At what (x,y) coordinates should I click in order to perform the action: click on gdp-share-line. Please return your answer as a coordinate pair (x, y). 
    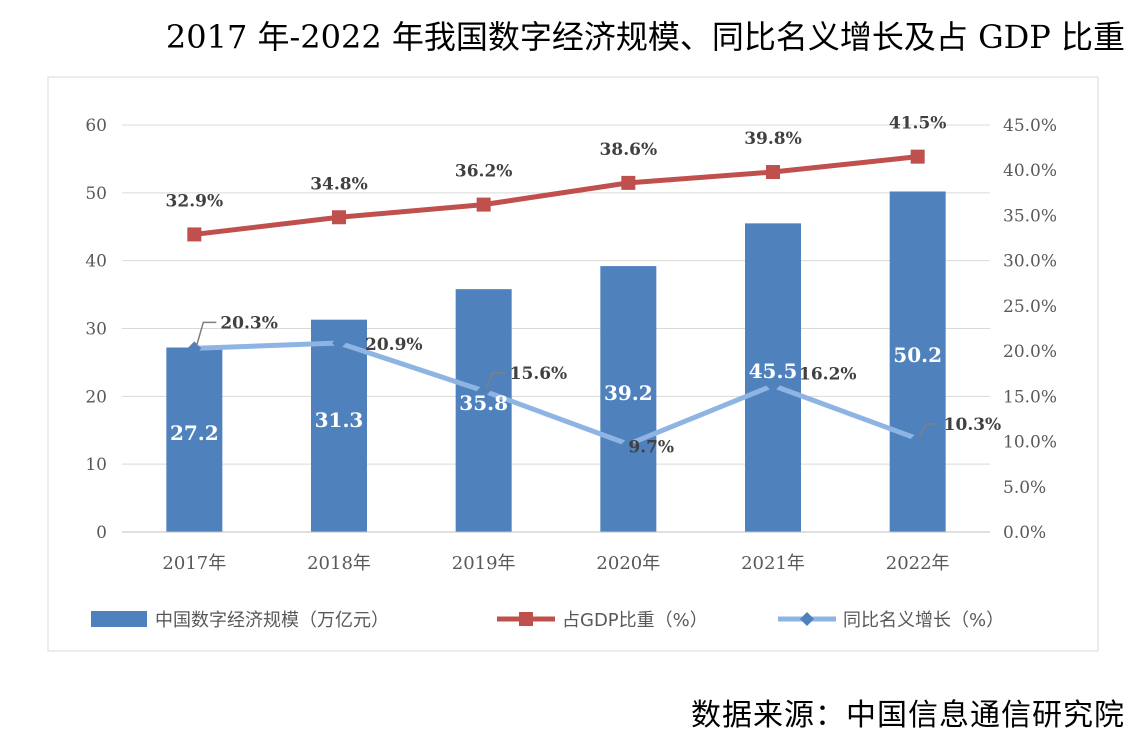
    Looking at the image, I should click on (556, 195).